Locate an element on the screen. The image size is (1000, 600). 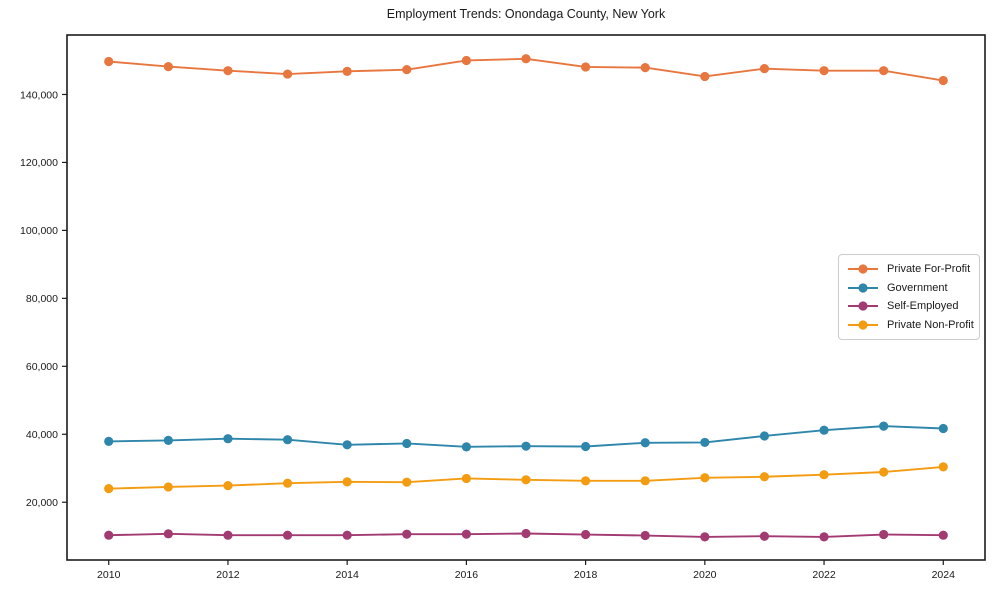
y-tick-label: 100,000 is located at coordinates (39, 231).